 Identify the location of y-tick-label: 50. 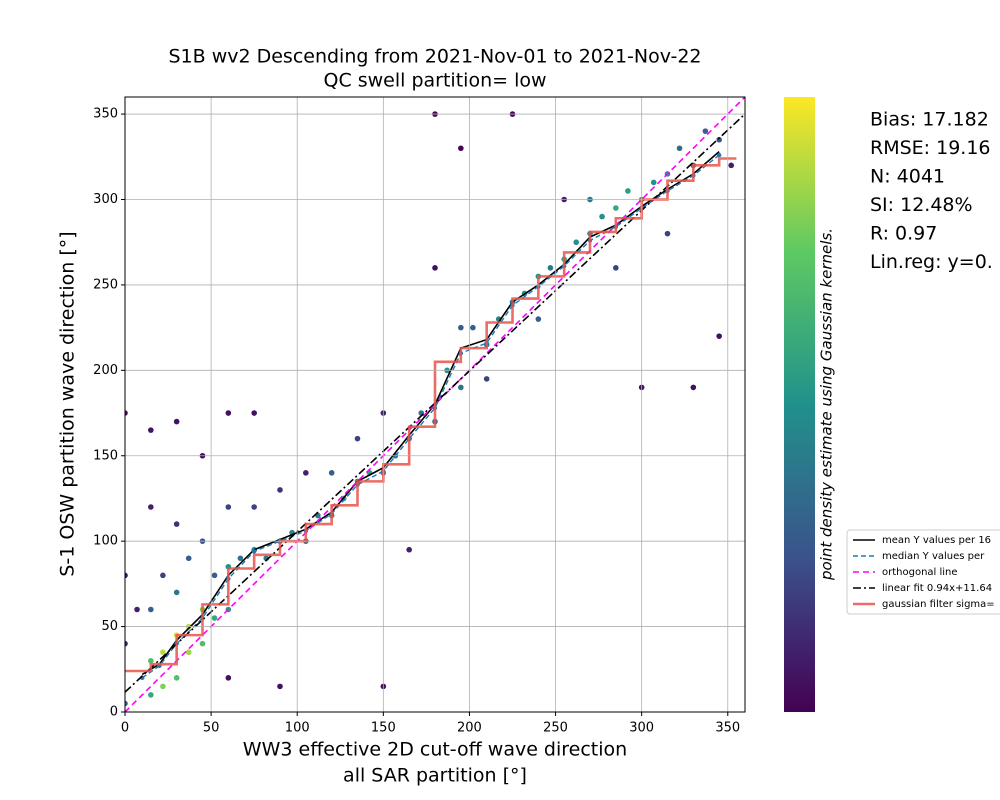
(109, 626).